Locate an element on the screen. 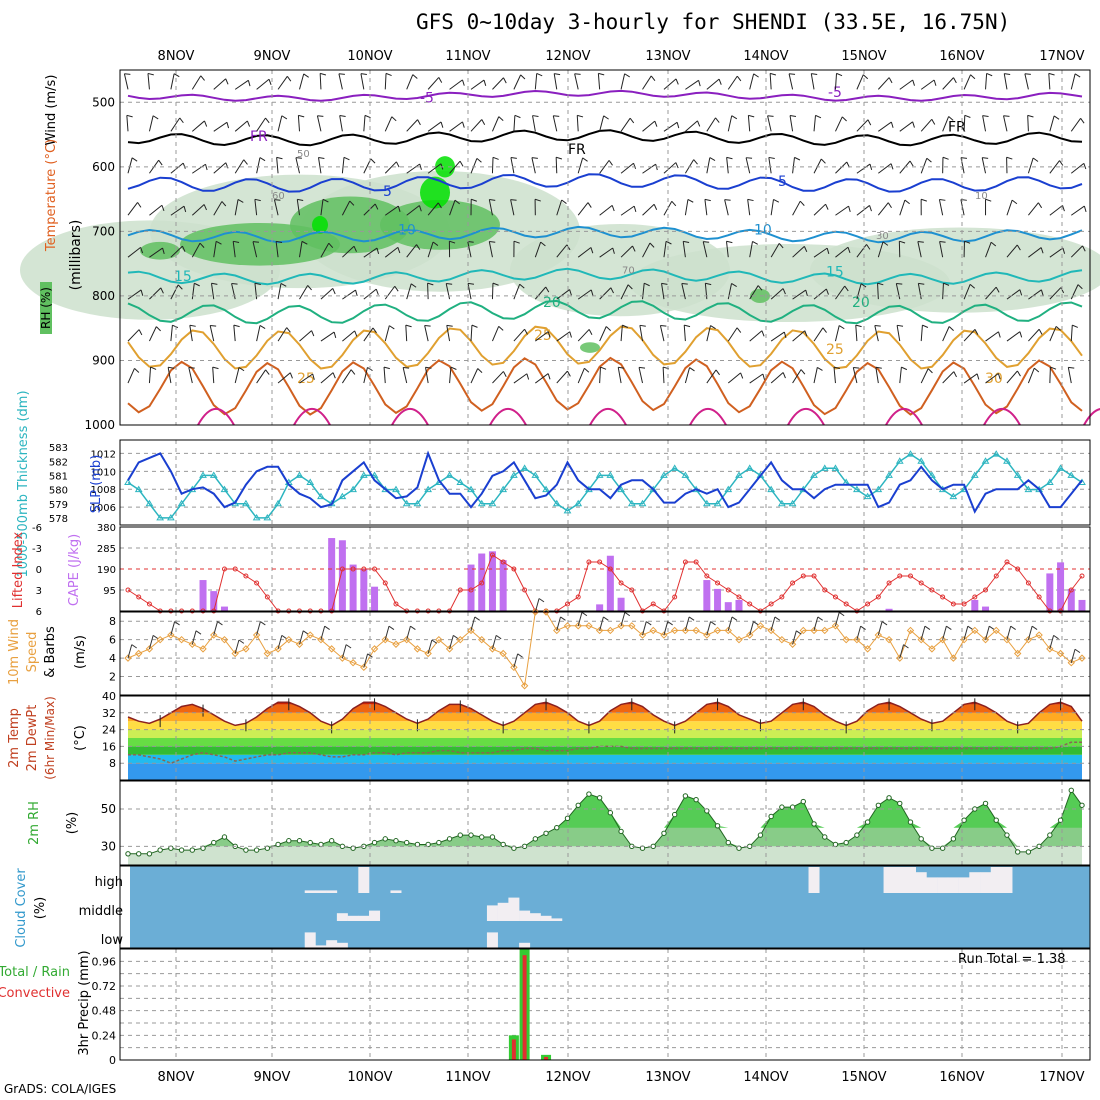  pressure-tick: 1000 is located at coordinates (99, 425).